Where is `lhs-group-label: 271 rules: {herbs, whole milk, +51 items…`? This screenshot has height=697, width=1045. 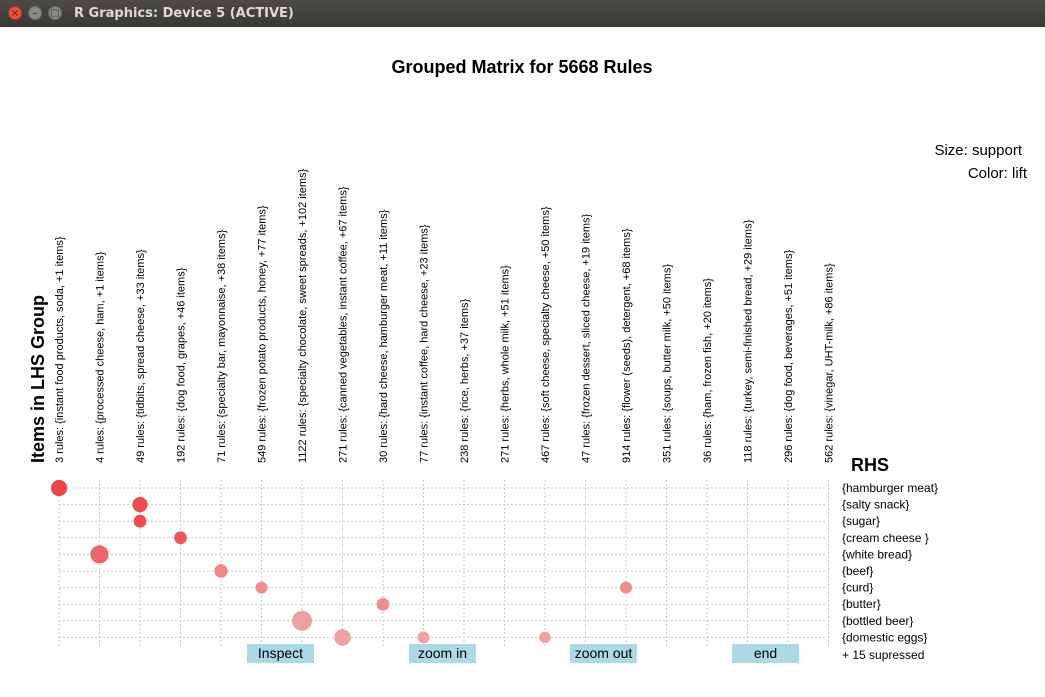 lhs-group-label: 271 rules: {herbs, whole milk, +51 items… is located at coordinates (506, 364).